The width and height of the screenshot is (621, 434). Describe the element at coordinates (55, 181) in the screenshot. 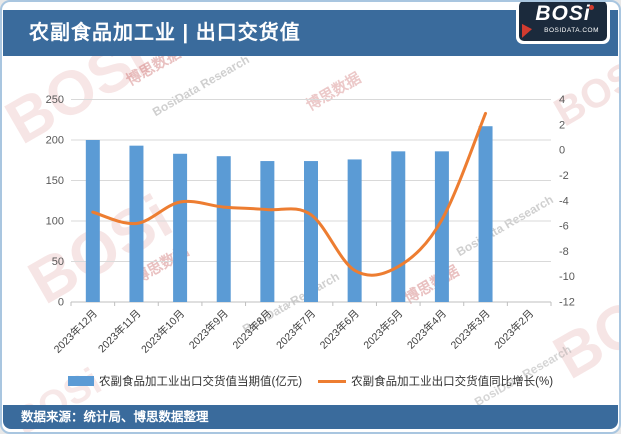

I see `left-axis-tick-label: 150` at that location.